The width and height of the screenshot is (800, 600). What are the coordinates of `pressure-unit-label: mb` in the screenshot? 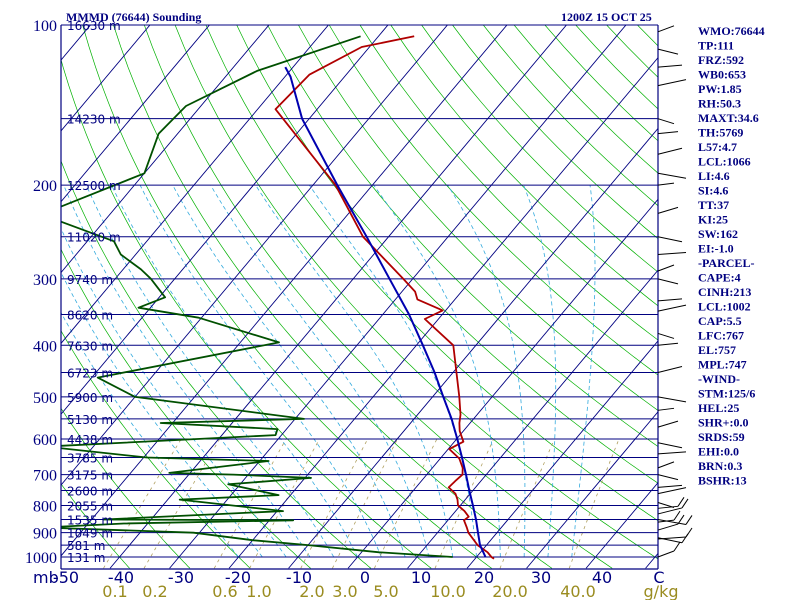 It's located at (46, 577).